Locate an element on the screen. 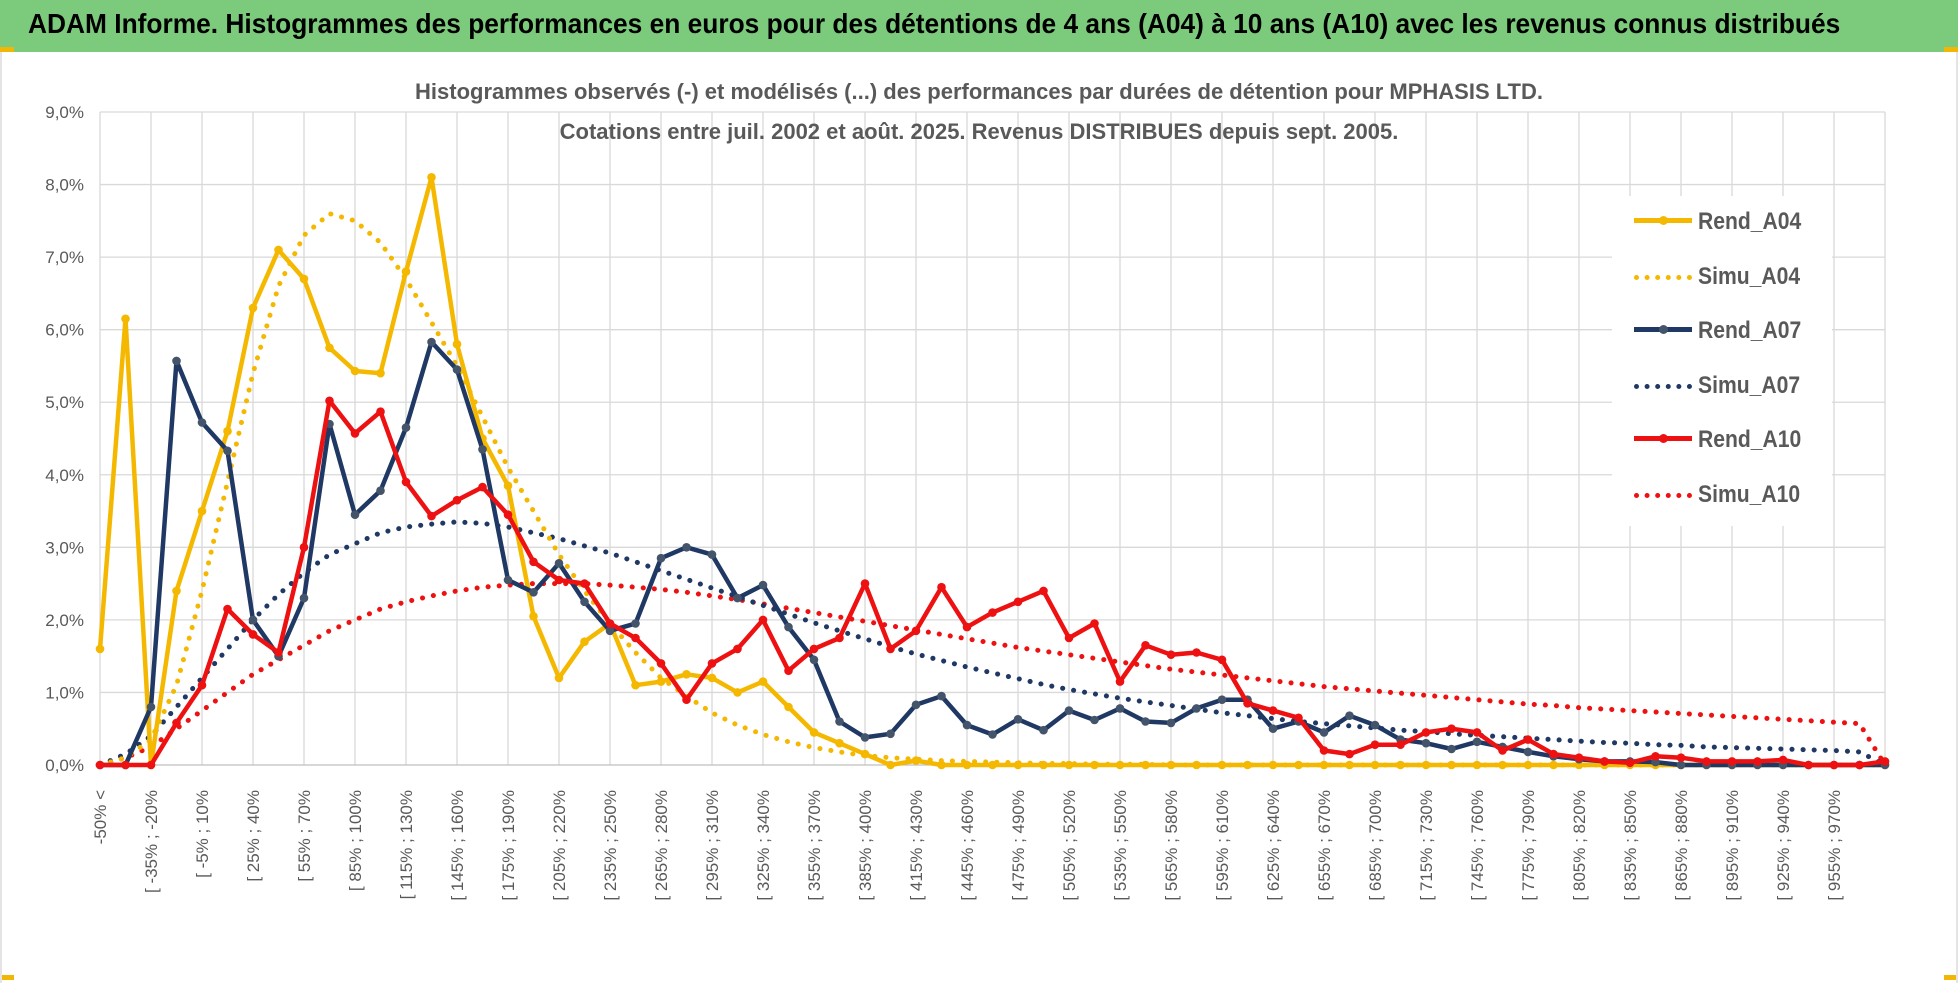 Image resolution: width=1958 pixels, height=983 pixels. x-tick-label: [ -35% ; -20% is located at coordinates (151, 841).